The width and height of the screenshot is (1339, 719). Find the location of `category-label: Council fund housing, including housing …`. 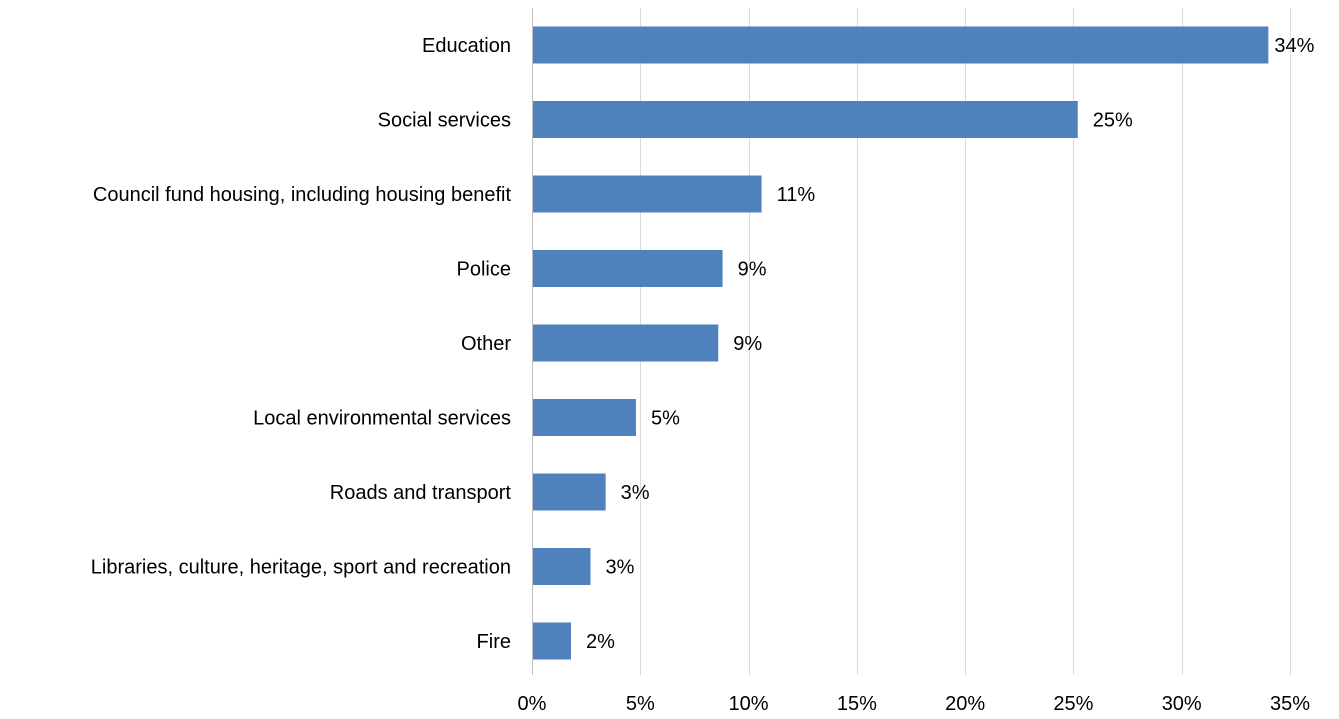

category-label: Council fund housing, including housing … is located at coordinates (302, 195).